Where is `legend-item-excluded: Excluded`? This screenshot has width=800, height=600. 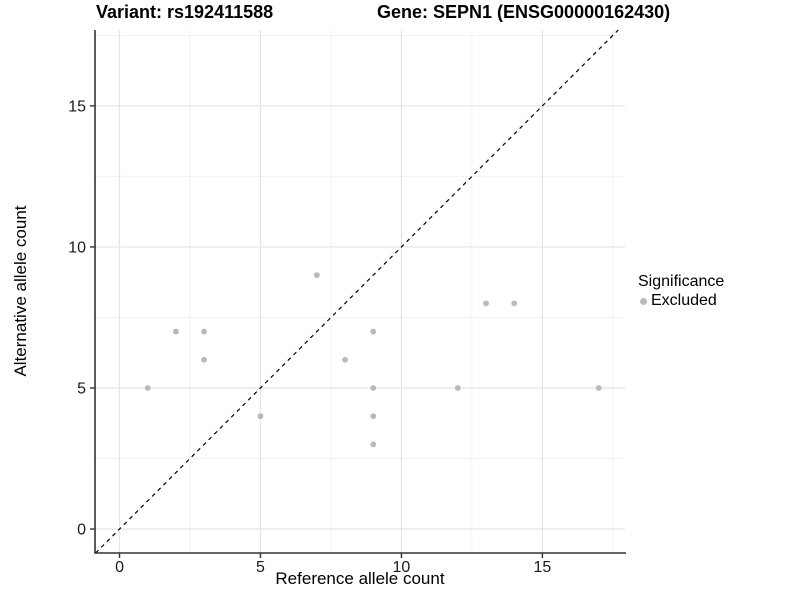
legend-item-excluded: Excluded is located at coordinates (682, 301).